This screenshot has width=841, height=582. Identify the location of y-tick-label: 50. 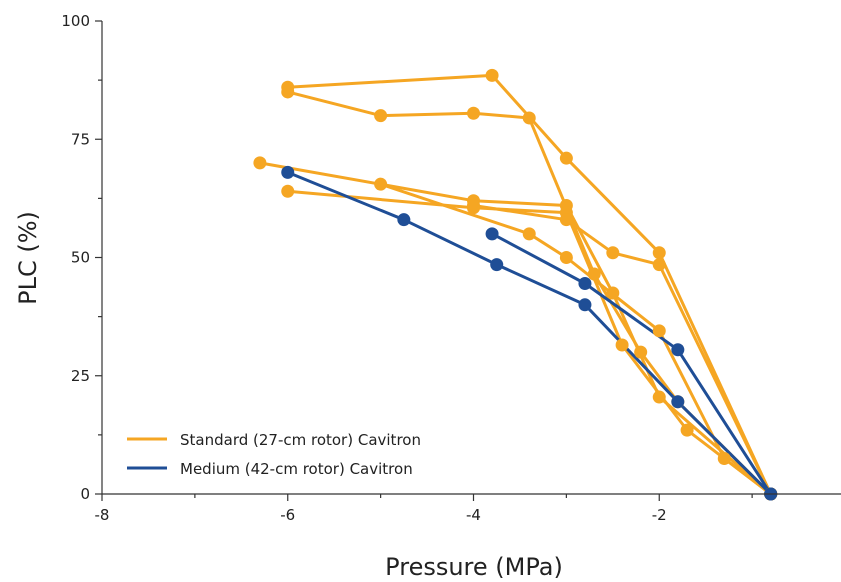
(80, 258).